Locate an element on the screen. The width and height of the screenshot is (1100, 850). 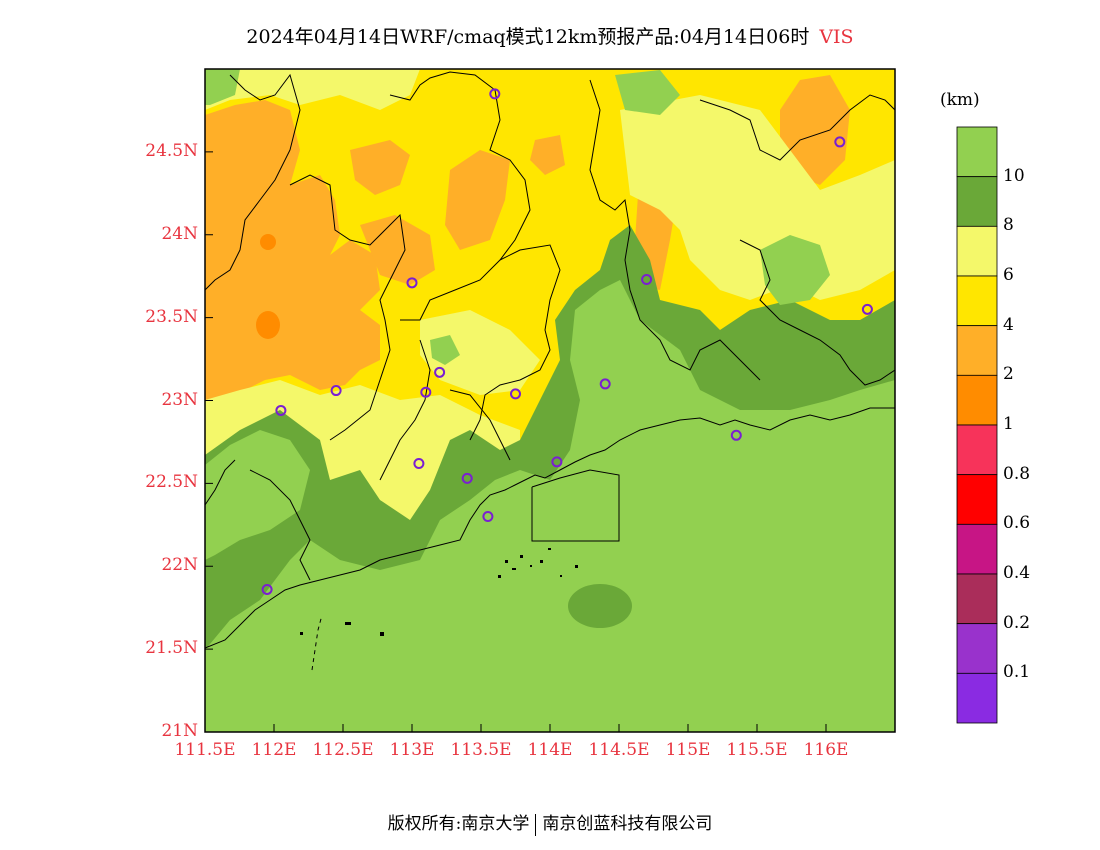
colorbar-label: 2 is located at coordinates (1008, 374).